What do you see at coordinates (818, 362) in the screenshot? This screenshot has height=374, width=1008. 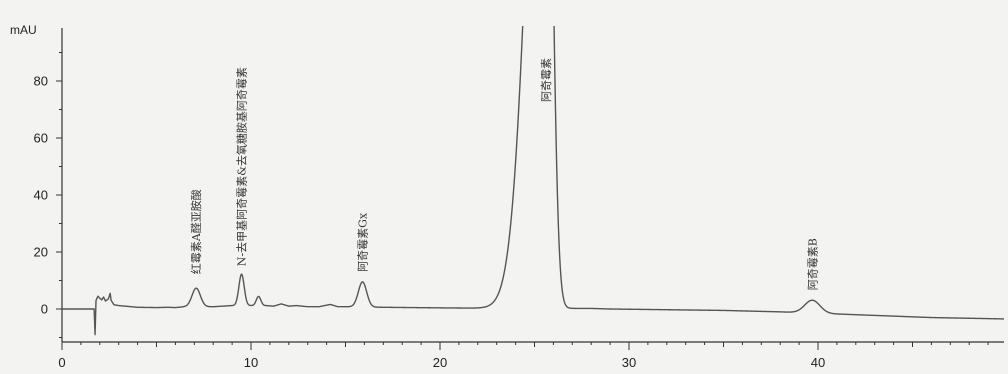 I see `x-tick-label: 40` at bounding box center [818, 362].